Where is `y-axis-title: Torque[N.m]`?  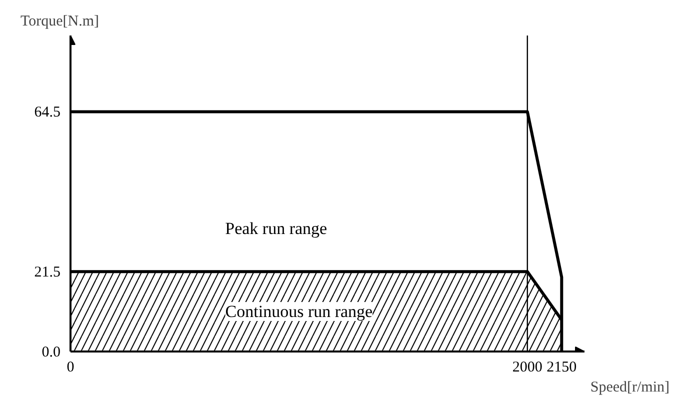 y-axis-title: Torque[N.m] is located at coordinates (60, 22).